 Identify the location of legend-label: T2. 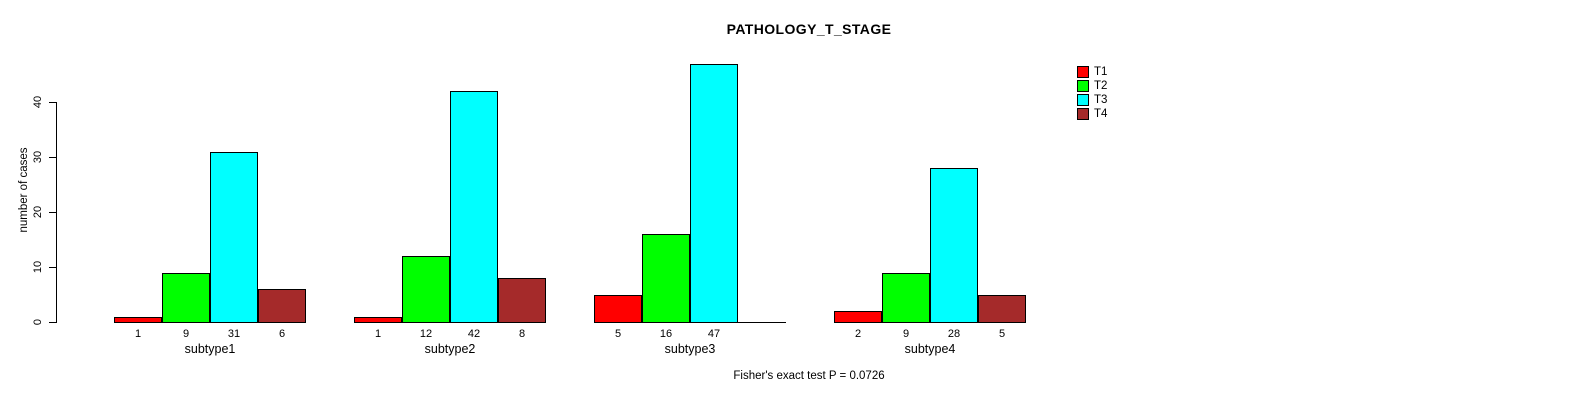
(1101, 86).